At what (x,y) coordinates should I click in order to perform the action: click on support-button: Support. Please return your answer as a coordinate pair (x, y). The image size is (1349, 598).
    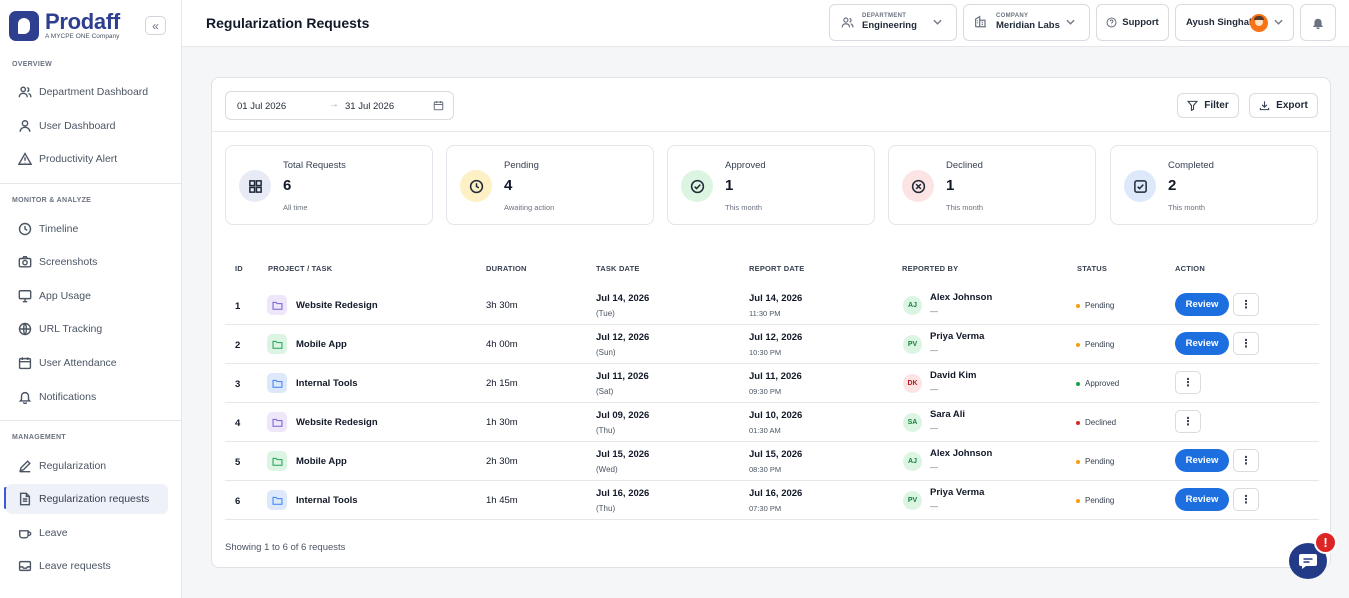
    Looking at the image, I should click on (1132, 22).